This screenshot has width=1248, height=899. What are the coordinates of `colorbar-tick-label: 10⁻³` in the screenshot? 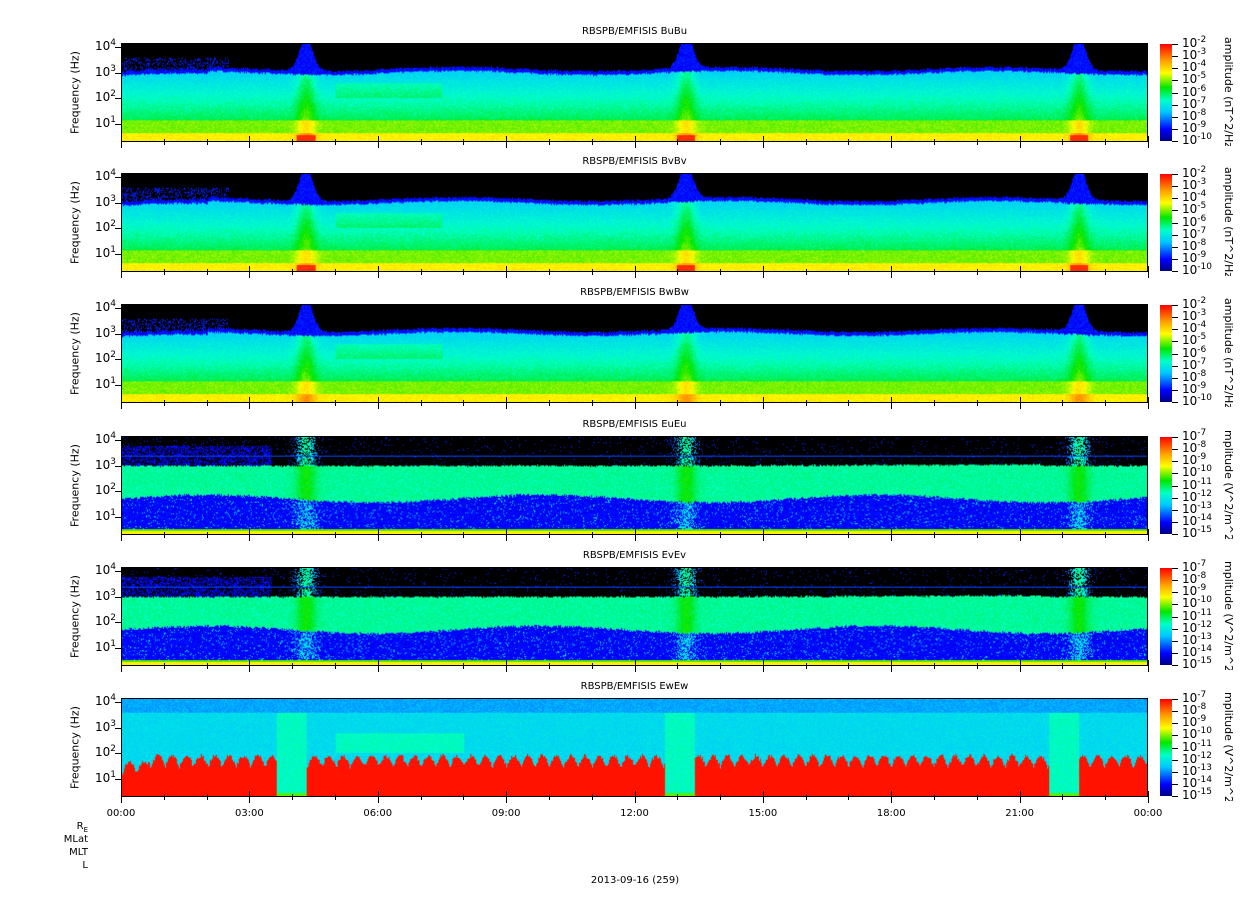 It's located at (1194, 316).